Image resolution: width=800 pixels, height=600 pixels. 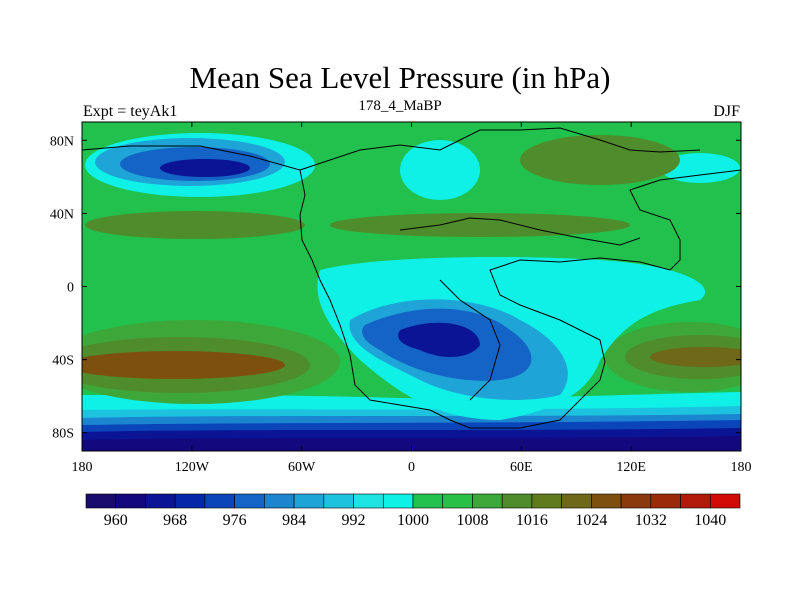 I want to click on colorbar-label: 1032, so click(x=651, y=520).